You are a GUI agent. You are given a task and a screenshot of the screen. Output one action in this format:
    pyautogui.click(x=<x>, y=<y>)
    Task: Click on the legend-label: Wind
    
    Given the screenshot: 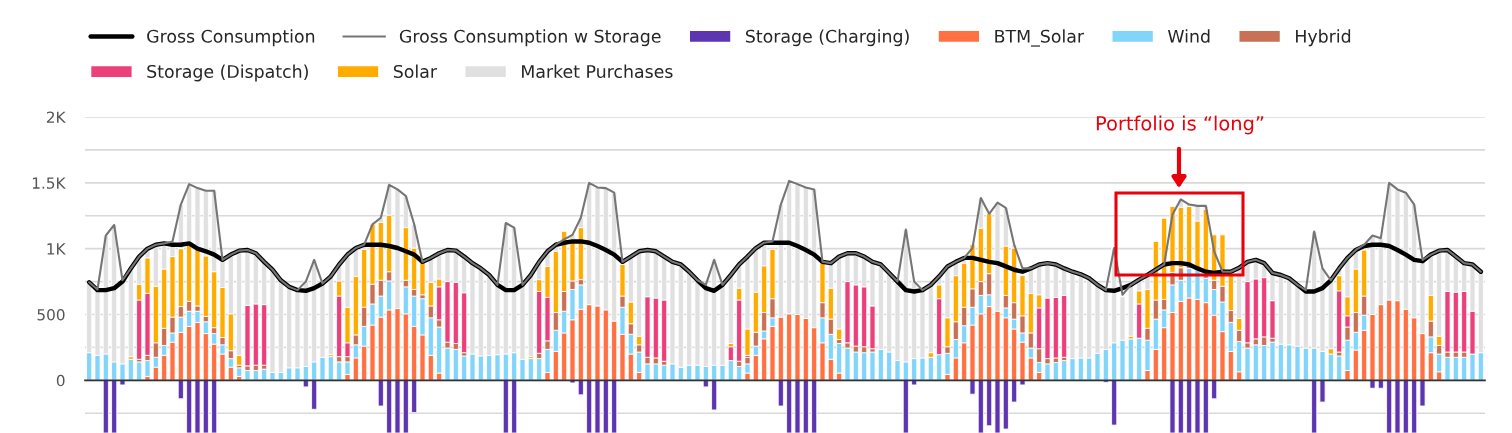 What is the action you would take?
    pyautogui.click(x=1188, y=36)
    